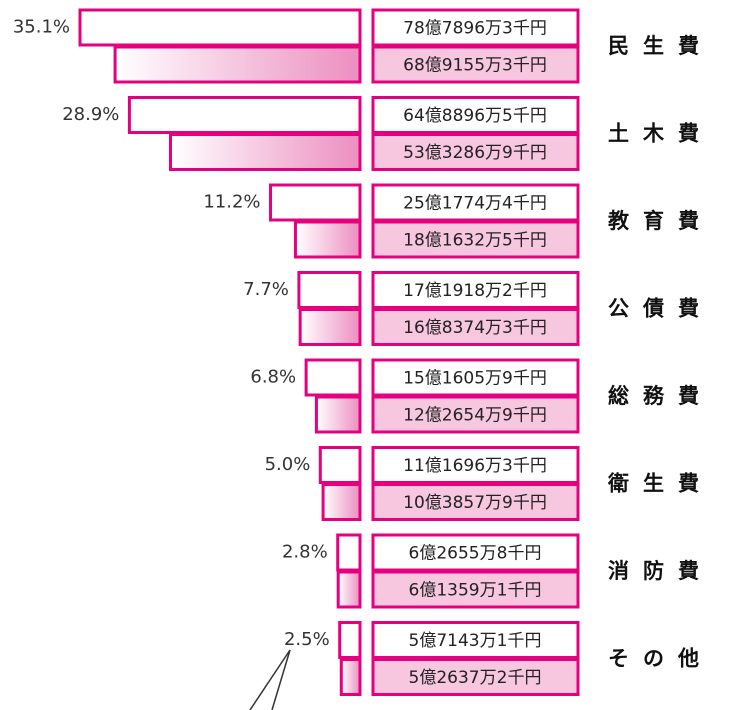  Describe the element at coordinates (660, 659) in the screenshot. I see `category-label: その他` at that location.